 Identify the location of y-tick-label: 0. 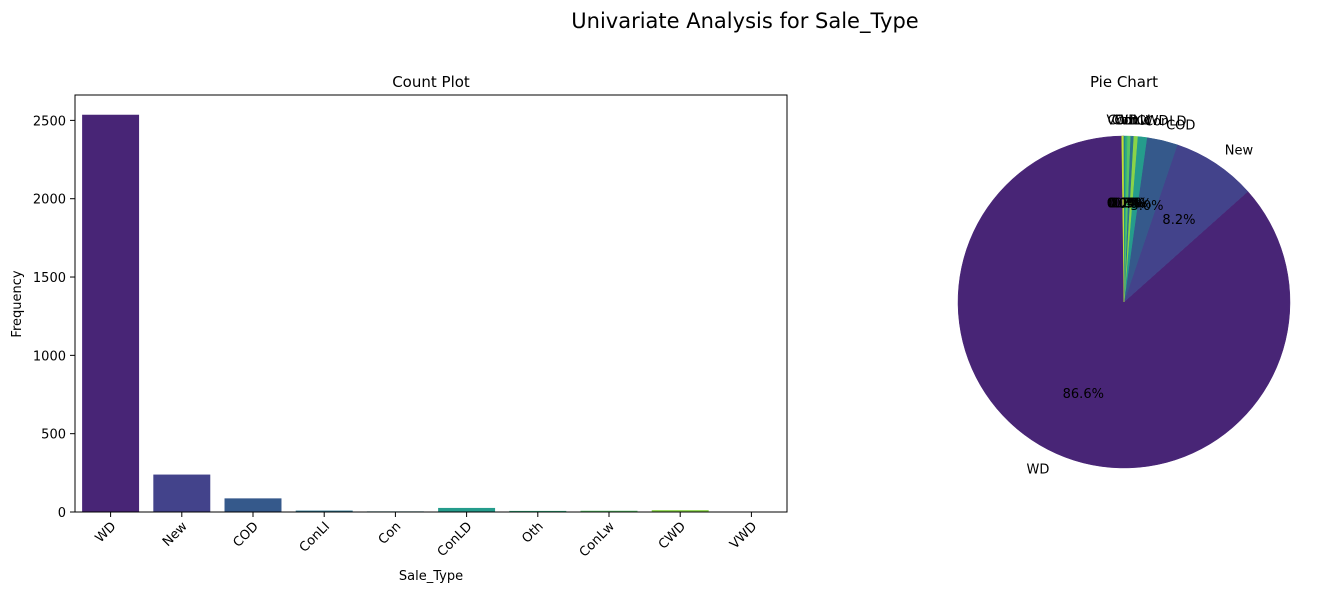
(62, 513).